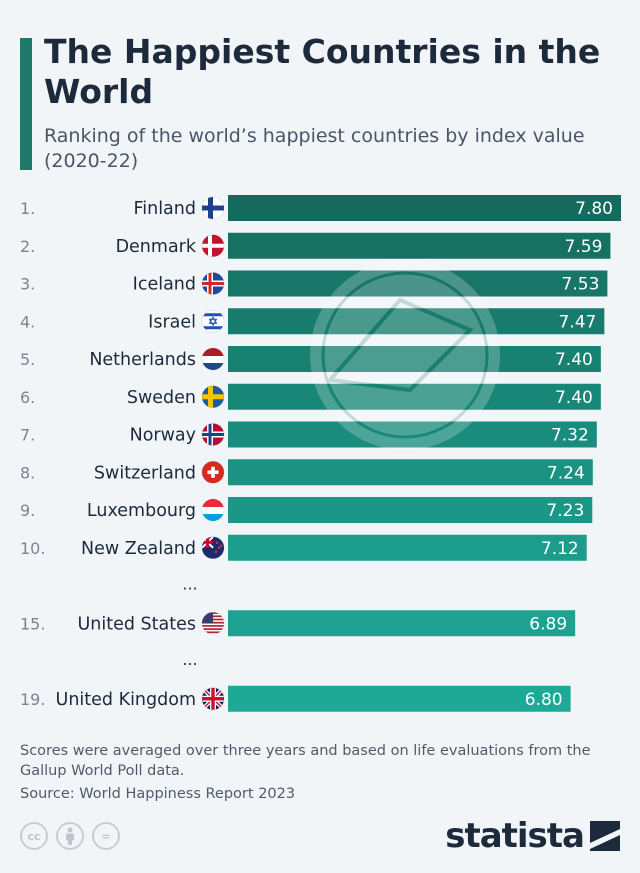 This screenshot has height=873, width=640. What do you see at coordinates (27, 359) in the screenshot?
I see `rank-label: 5.` at bounding box center [27, 359].